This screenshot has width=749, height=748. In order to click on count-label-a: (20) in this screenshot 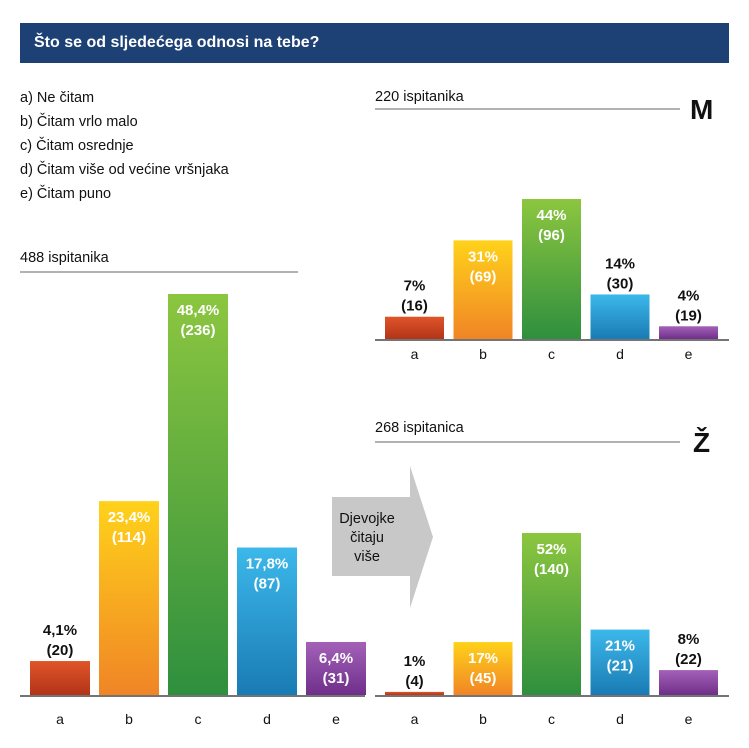, I will do `click(60, 650)`.